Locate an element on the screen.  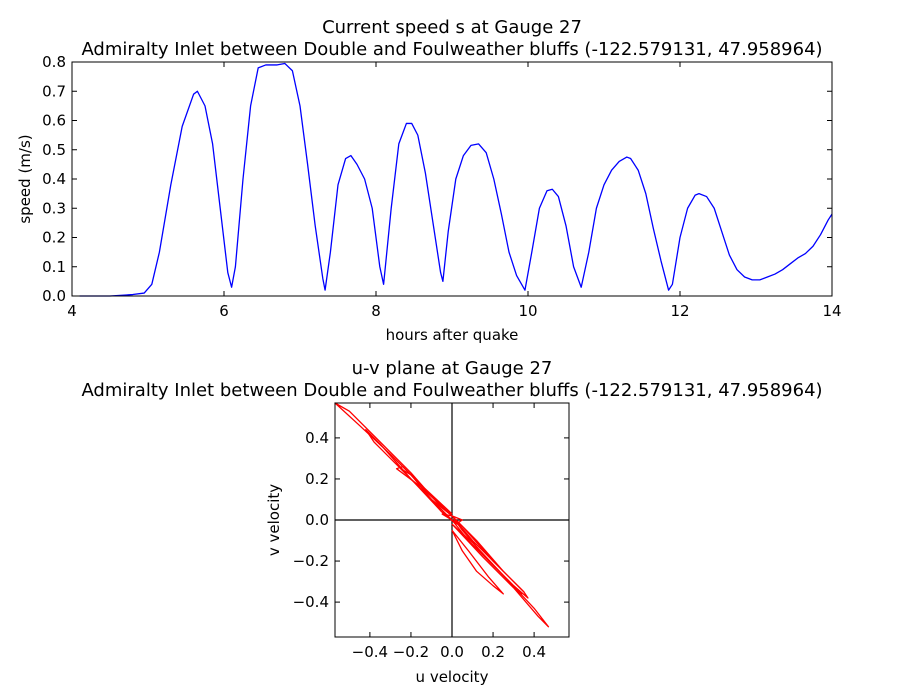
chart1-x-tick-label: 14 is located at coordinates (831, 311).